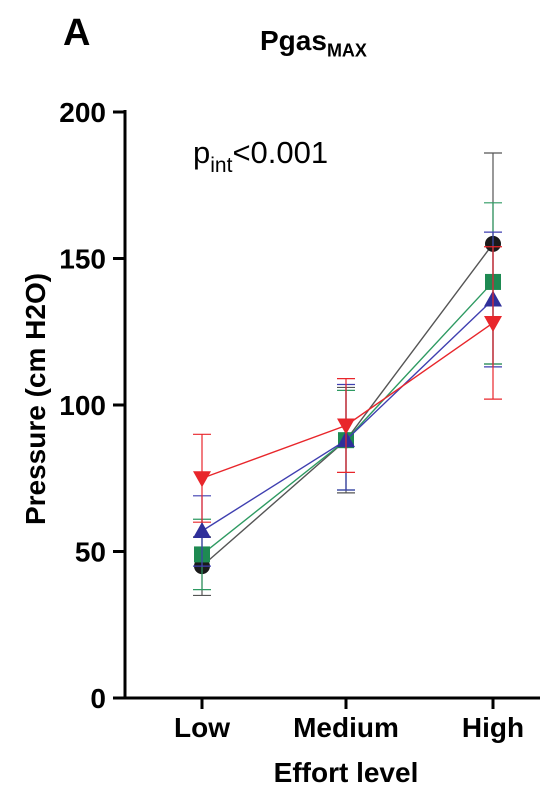 The width and height of the screenshot is (543, 791). What do you see at coordinates (493, 727) in the screenshot?
I see `x-tick-label: High` at bounding box center [493, 727].